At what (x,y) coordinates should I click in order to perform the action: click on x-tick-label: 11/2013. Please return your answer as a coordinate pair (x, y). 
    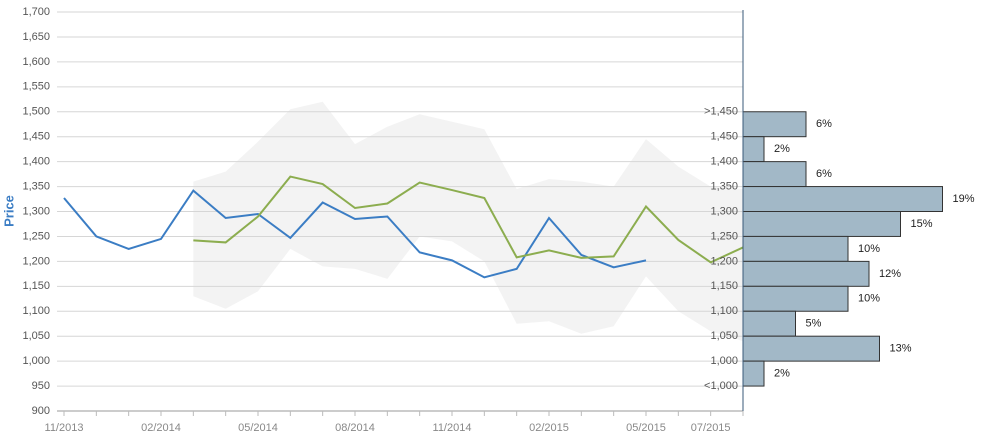
    Looking at the image, I should click on (64, 428).